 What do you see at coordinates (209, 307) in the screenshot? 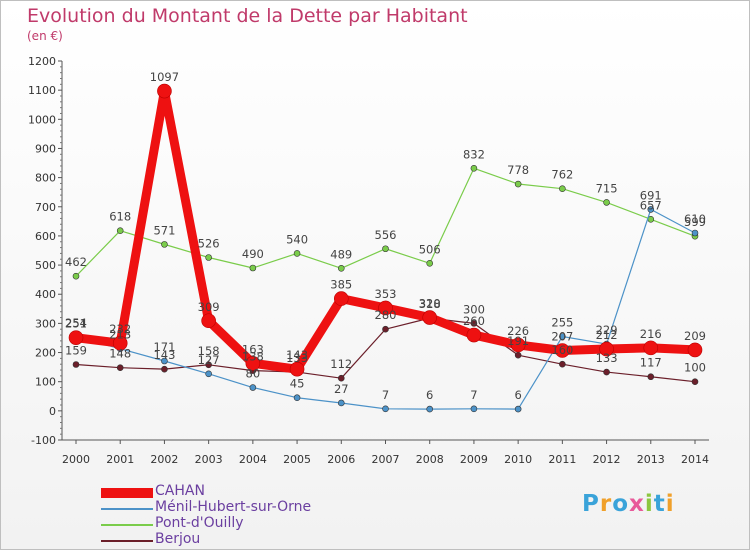
I see `data-label: 309` at bounding box center [209, 307].